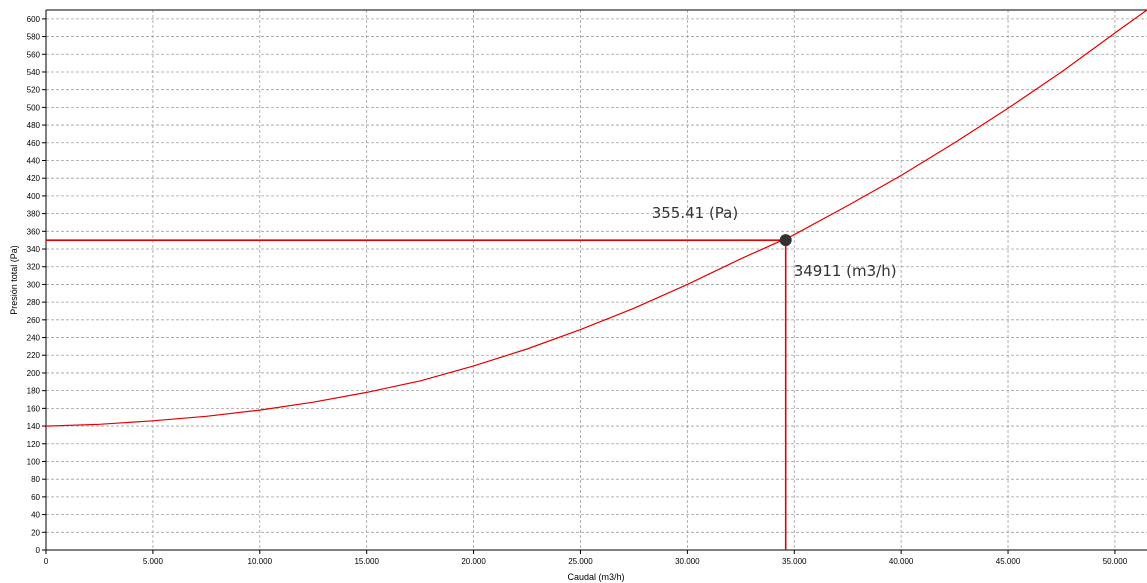 The image size is (1147, 583). Describe the element at coordinates (35, 479) in the screenshot. I see `y-tick-label: 80` at that location.